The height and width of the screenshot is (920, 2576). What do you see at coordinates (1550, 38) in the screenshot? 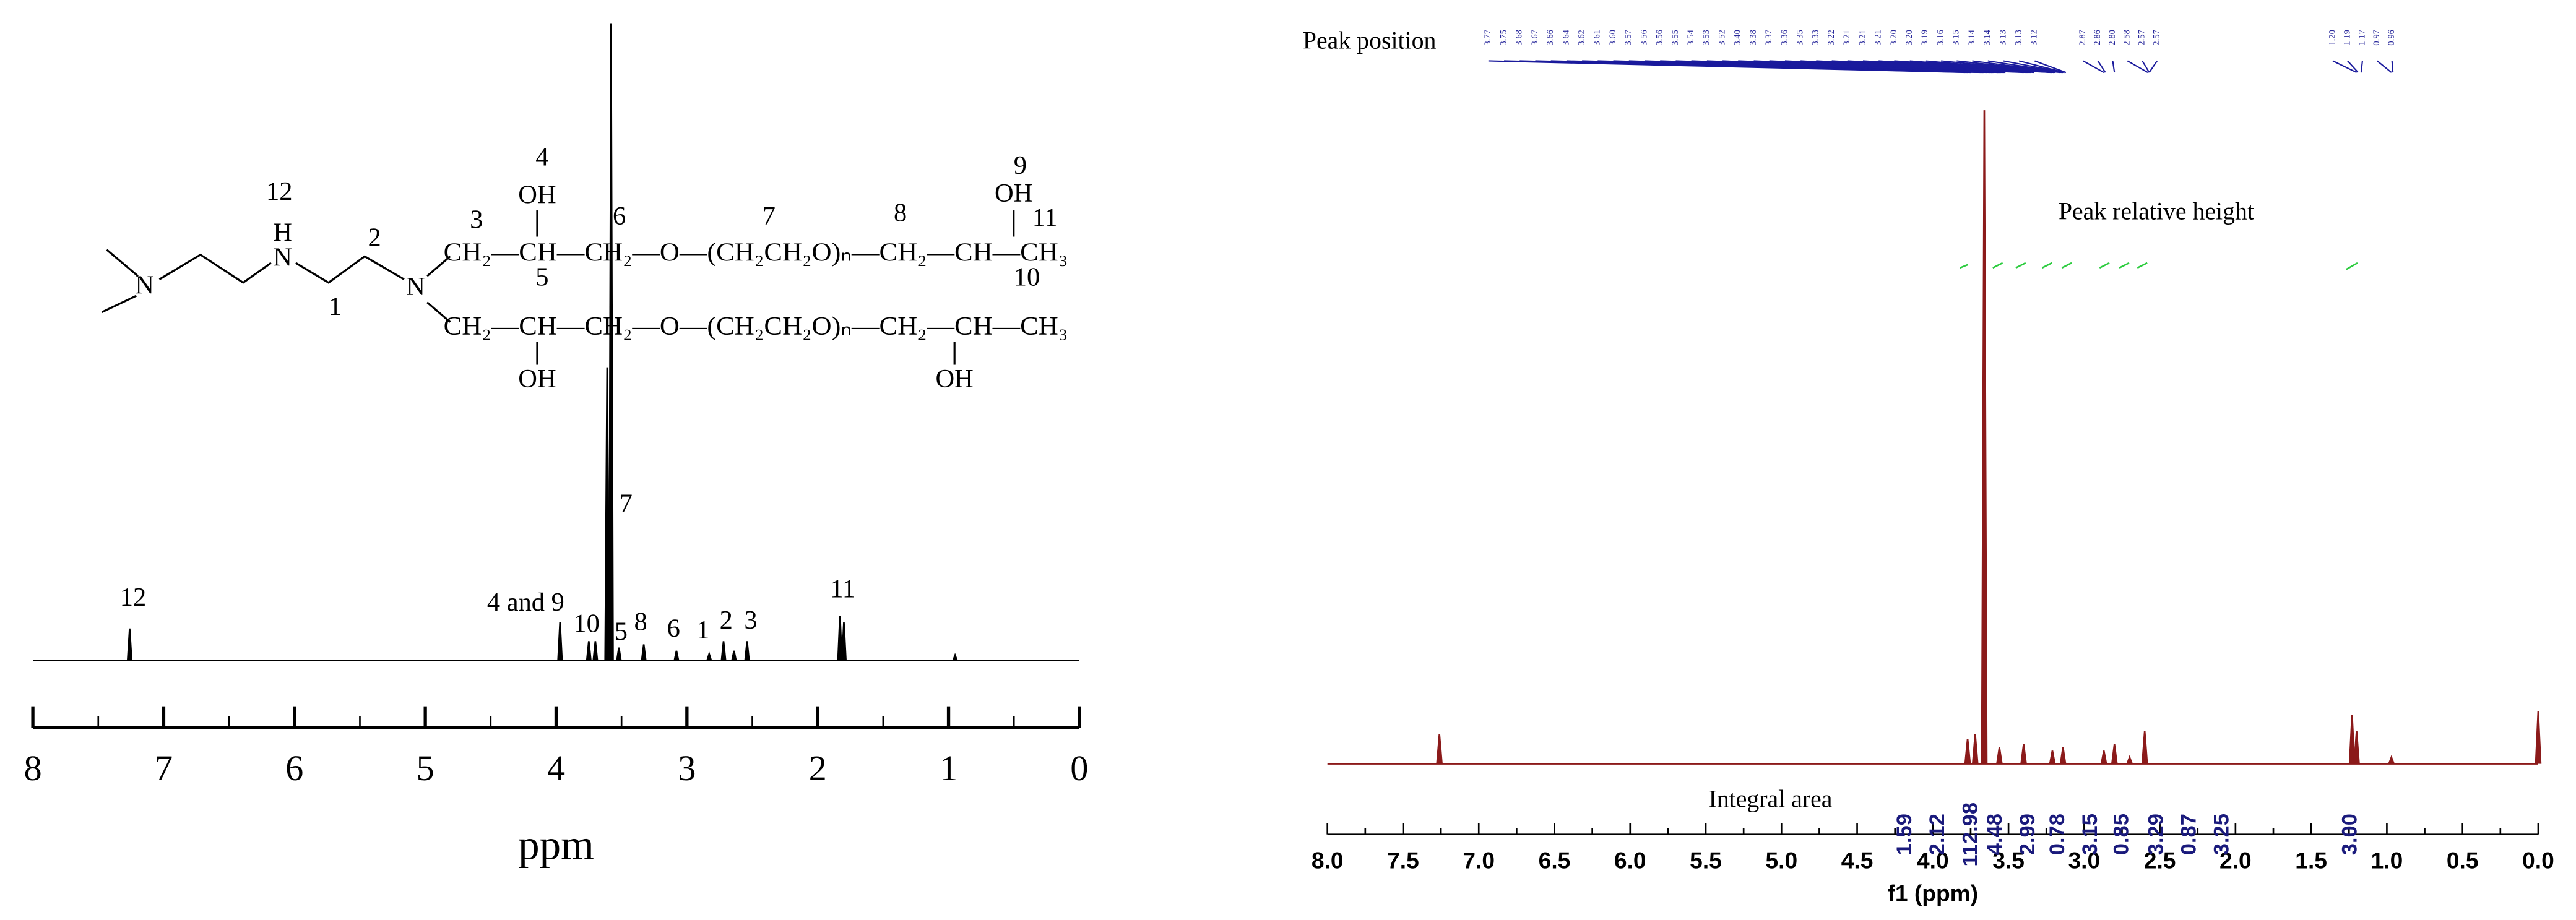
I see `peak-position-label: 3.66` at bounding box center [1550, 38].